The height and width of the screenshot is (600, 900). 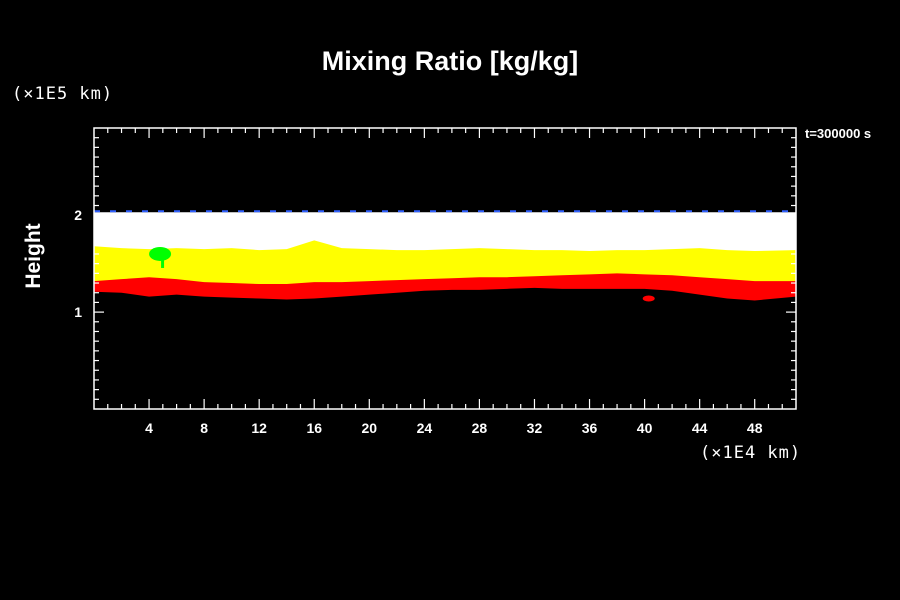 What do you see at coordinates (163, 260) in the screenshot?
I see `feature-green-stem` at bounding box center [163, 260].